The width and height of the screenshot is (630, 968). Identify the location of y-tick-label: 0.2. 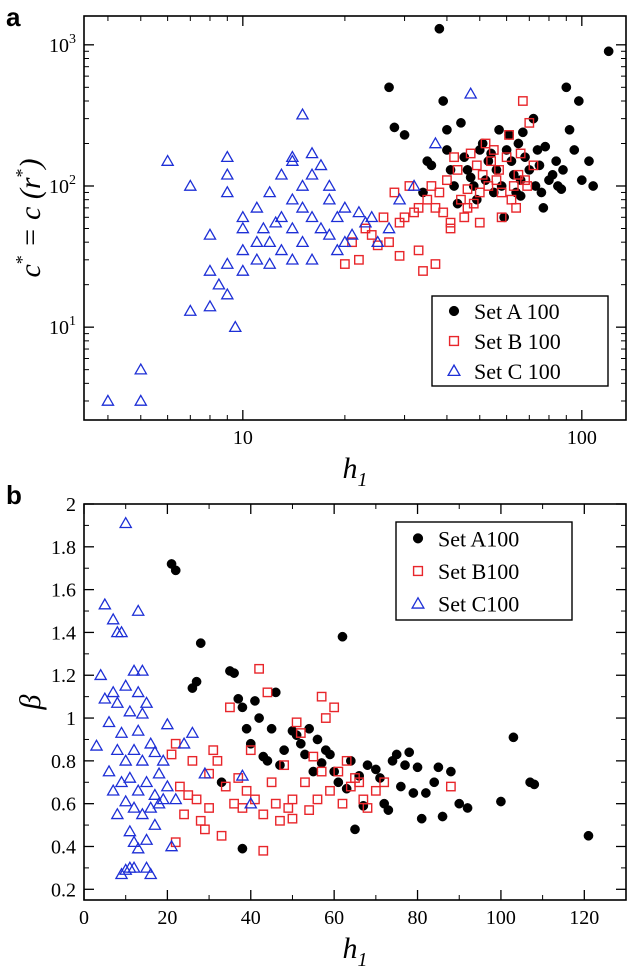
(63, 890).